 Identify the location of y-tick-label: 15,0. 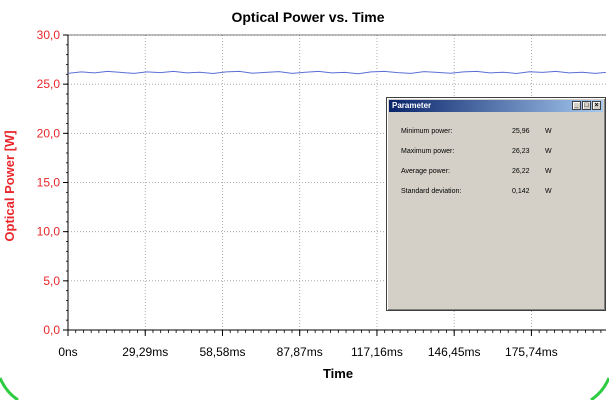
(49, 183).